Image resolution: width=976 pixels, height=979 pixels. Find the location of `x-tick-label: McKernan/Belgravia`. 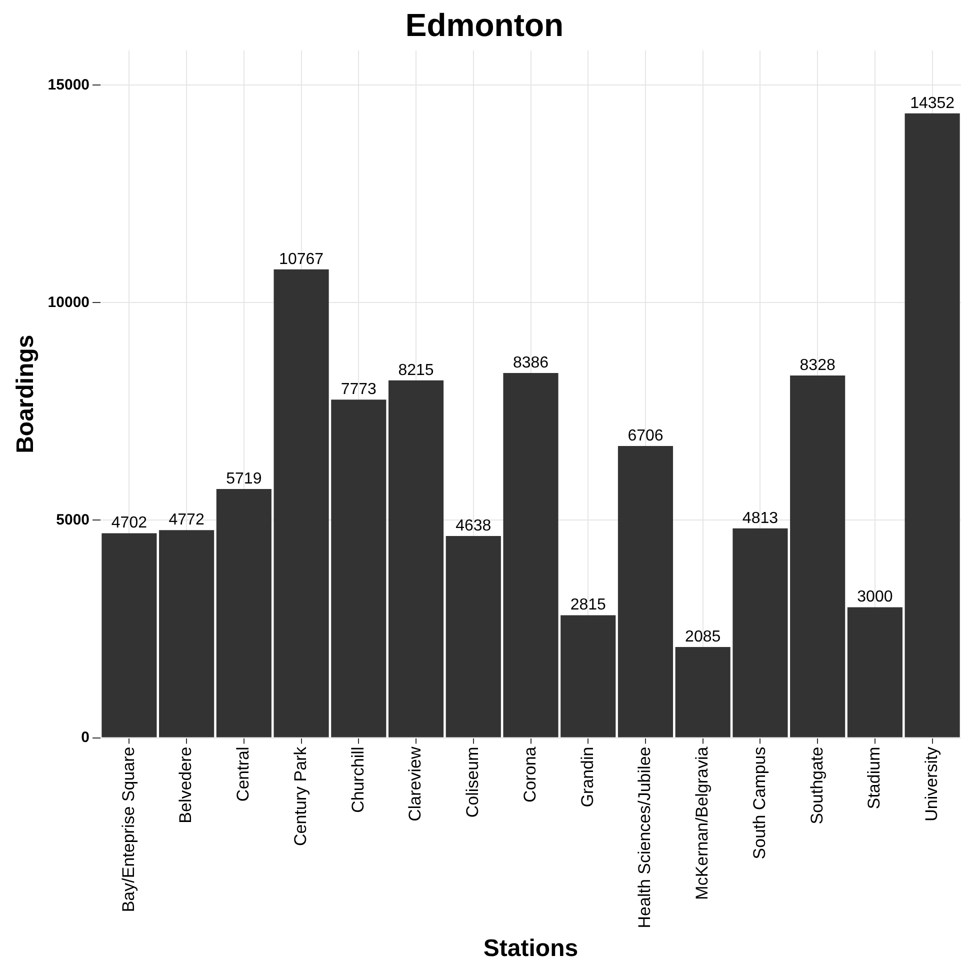

x-tick-label: McKernan/Belgravia is located at coordinates (702, 823).